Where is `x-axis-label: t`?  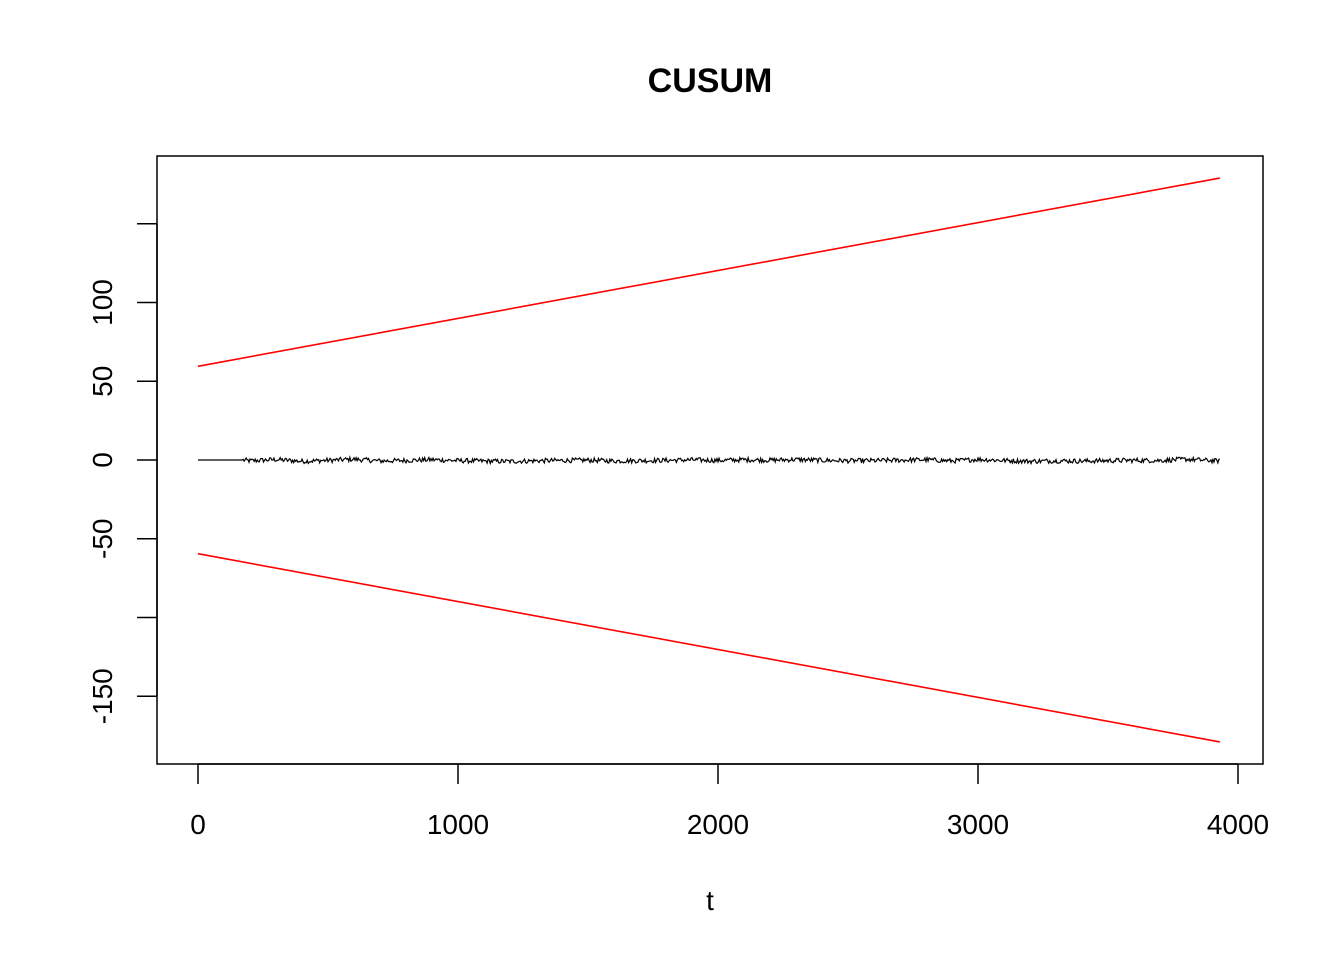
x-axis-label: t is located at coordinates (710, 900).